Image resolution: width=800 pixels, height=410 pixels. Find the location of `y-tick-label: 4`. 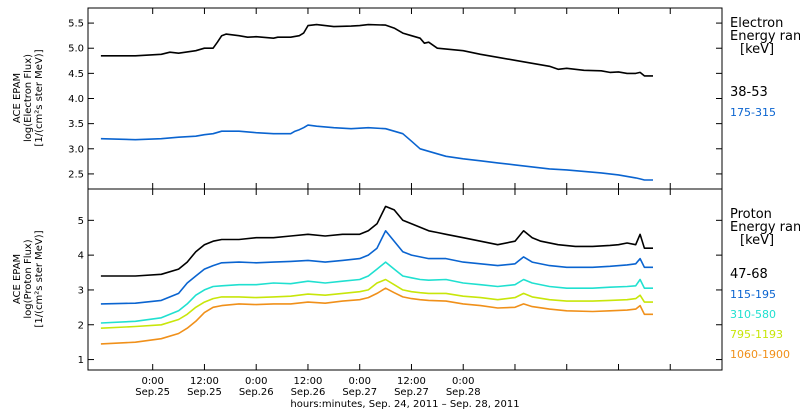

y-tick-label: 4 is located at coordinates (81, 256).